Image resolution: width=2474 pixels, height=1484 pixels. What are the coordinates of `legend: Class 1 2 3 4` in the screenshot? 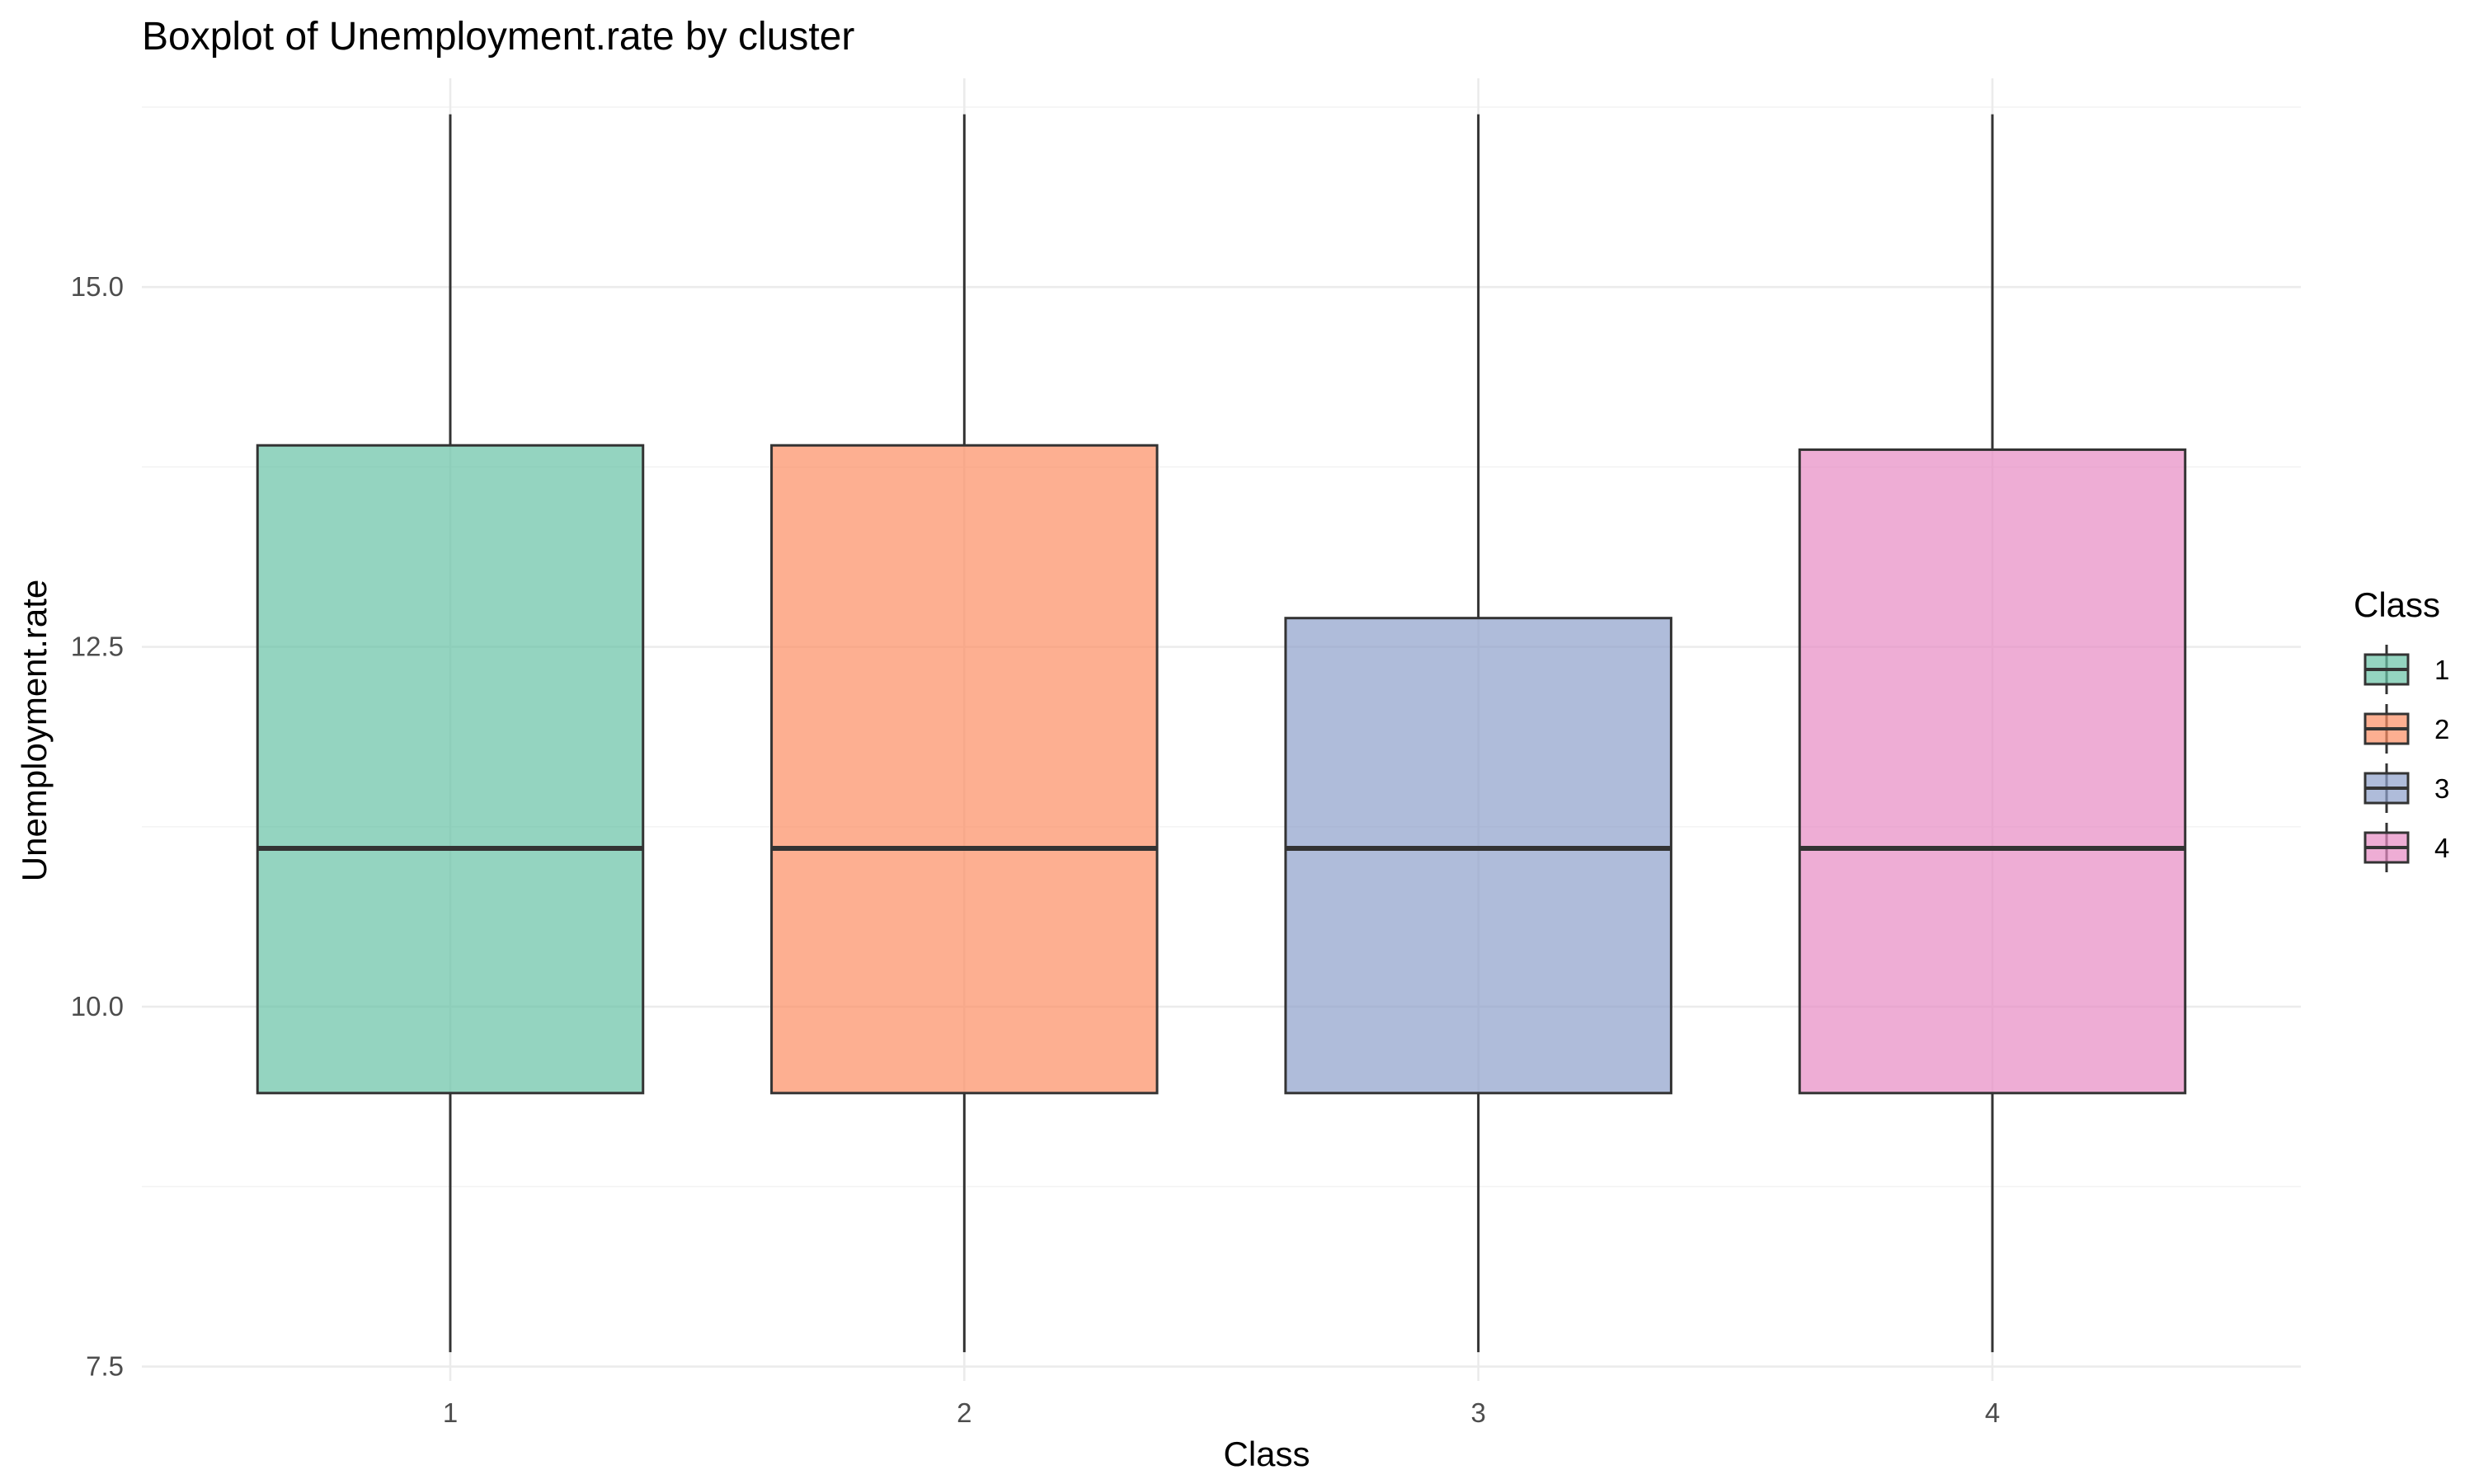 It's located at (2401, 728).